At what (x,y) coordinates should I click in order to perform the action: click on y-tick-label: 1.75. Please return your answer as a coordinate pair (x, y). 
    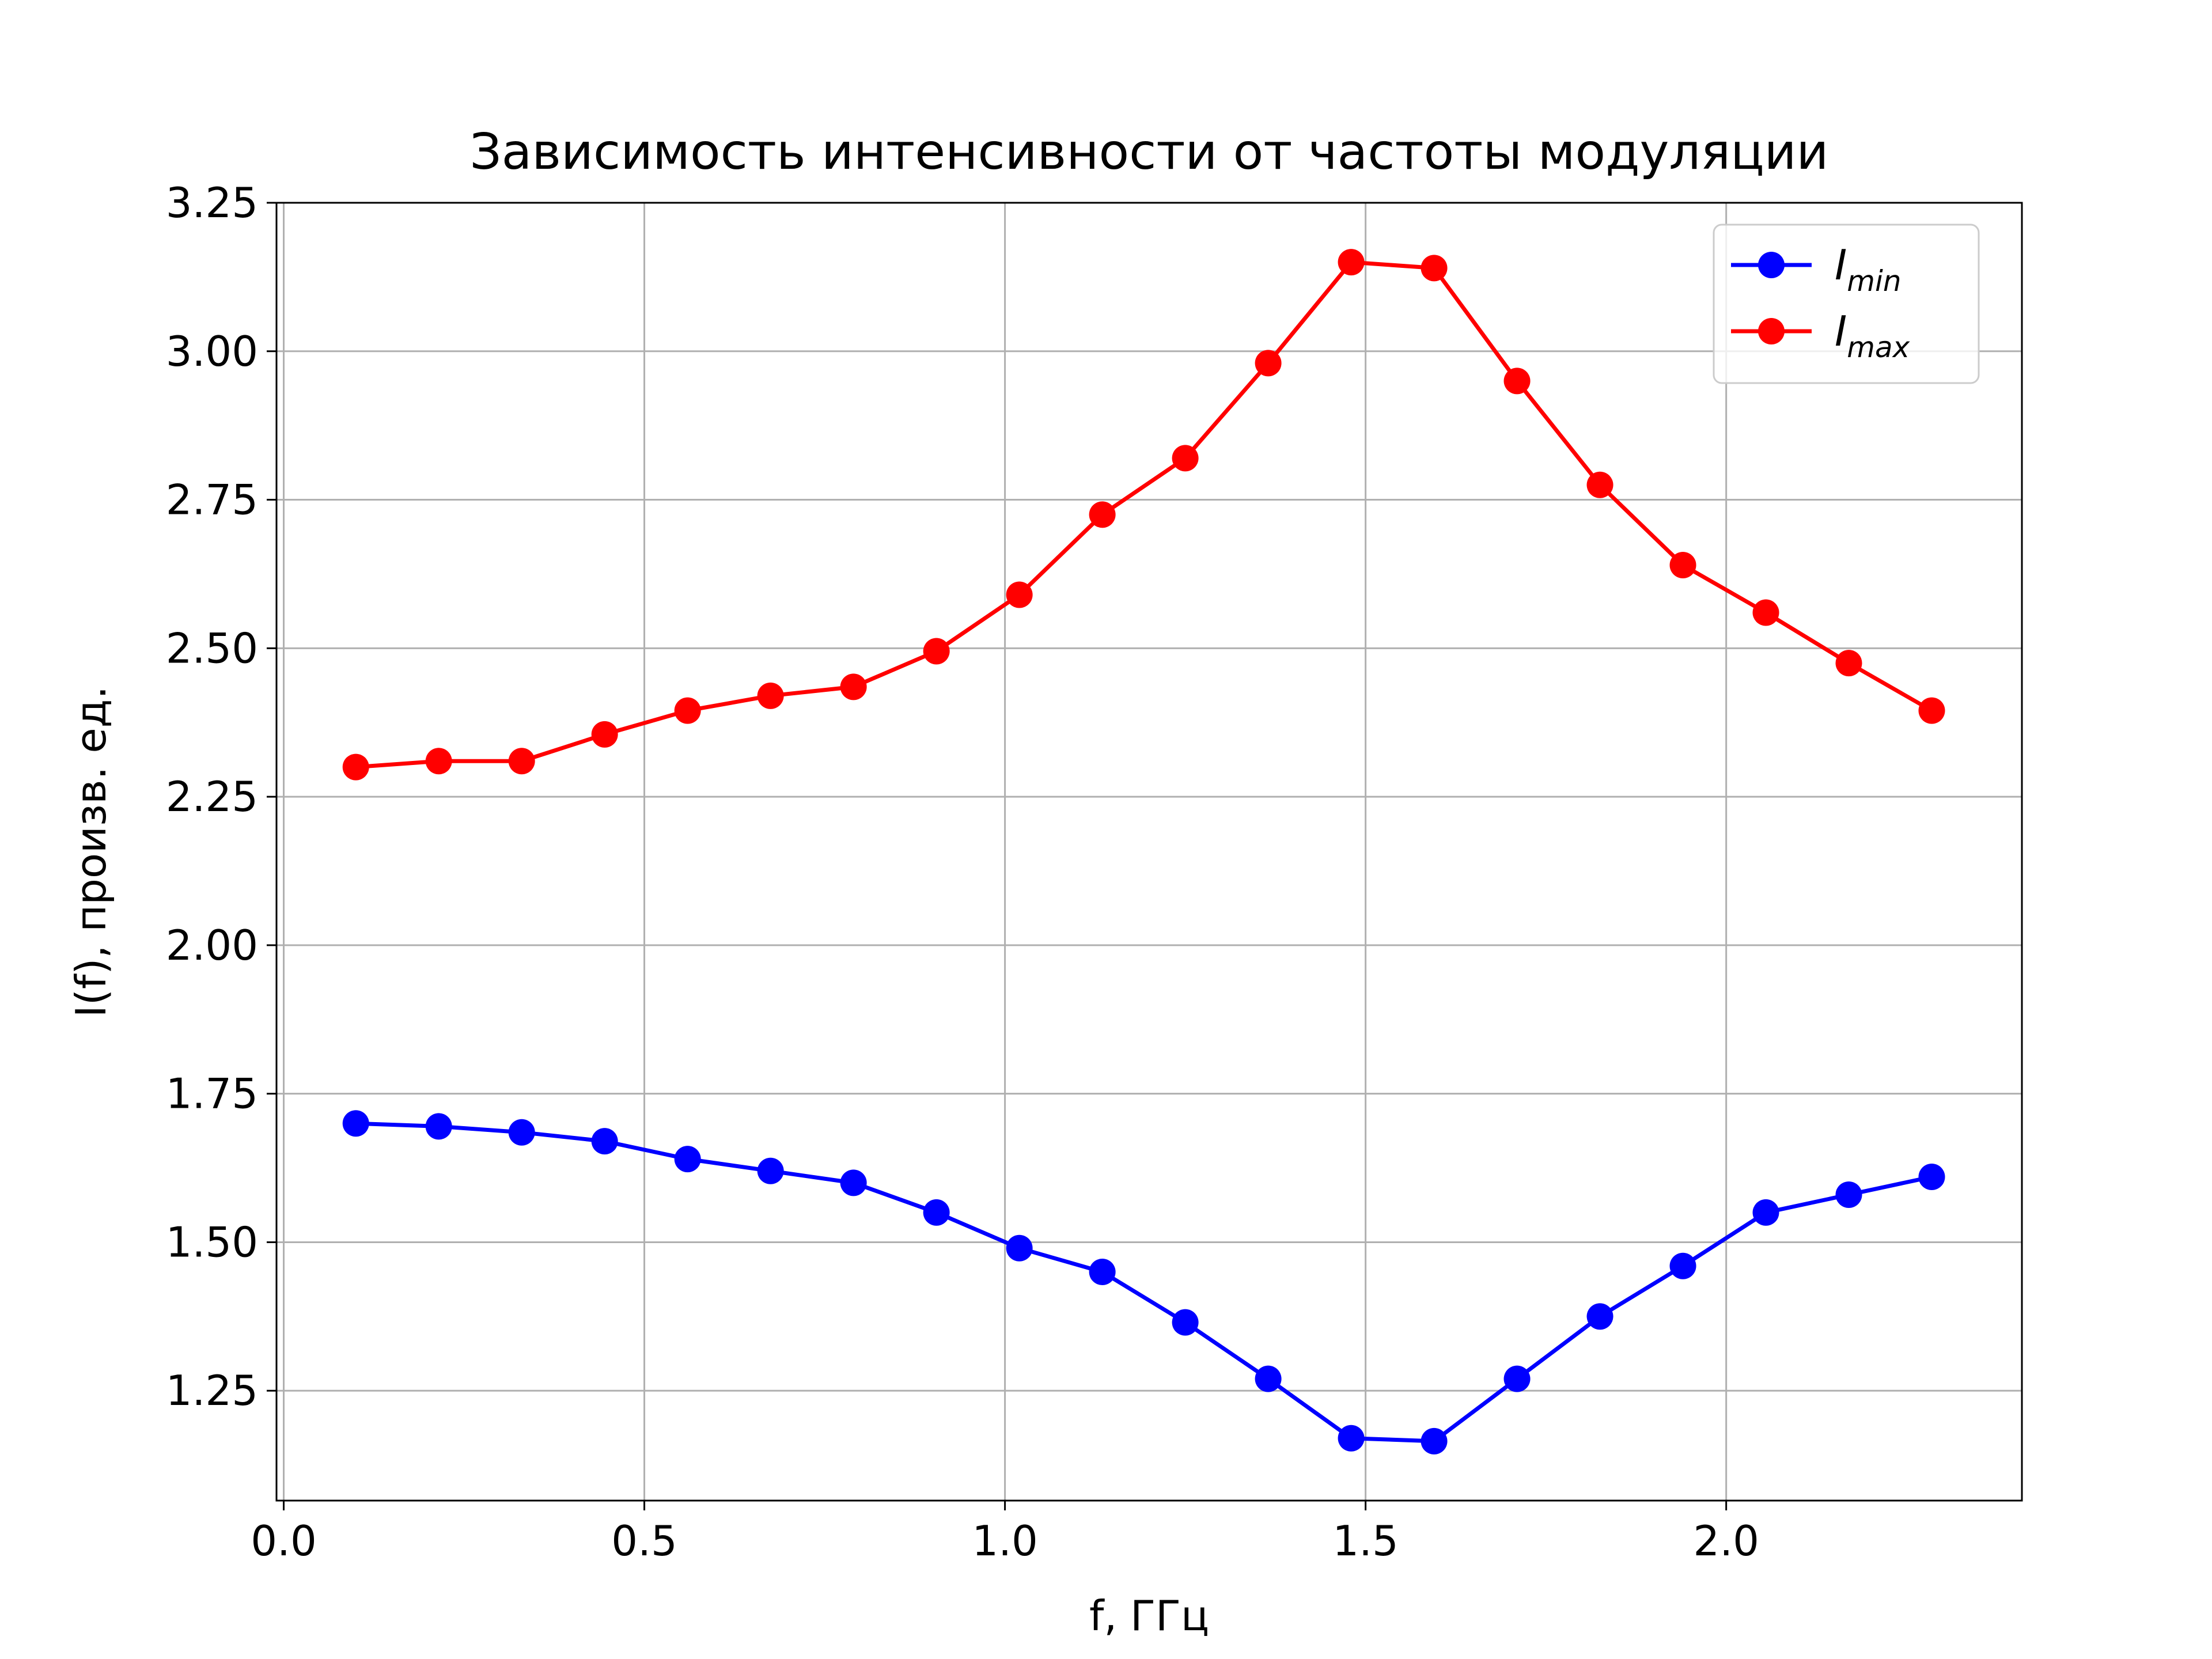
    Looking at the image, I should click on (212, 1094).